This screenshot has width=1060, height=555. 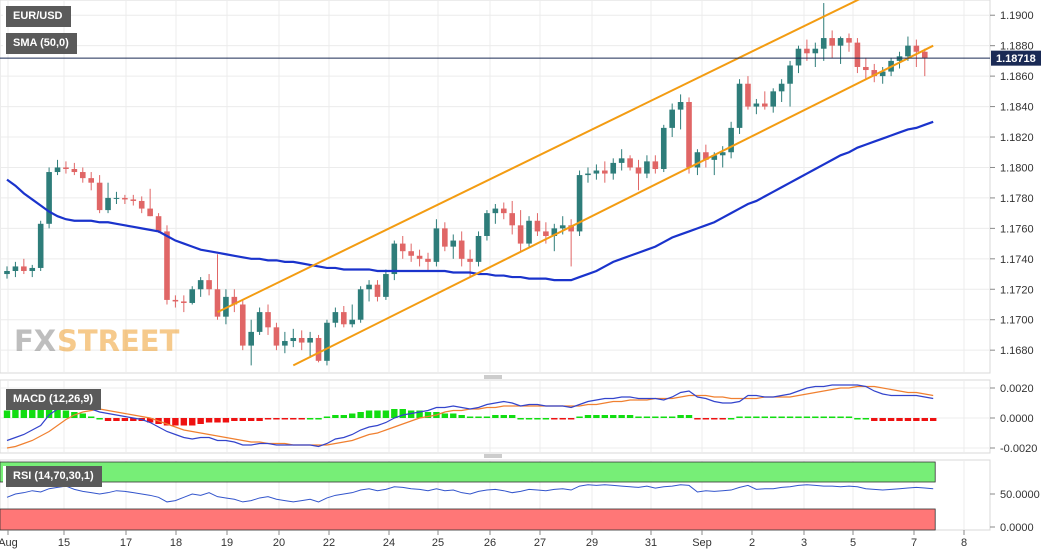 What do you see at coordinates (493, 456) in the screenshot?
I see `rsi-pane-resize-handle` at bounding box center [493, 456].